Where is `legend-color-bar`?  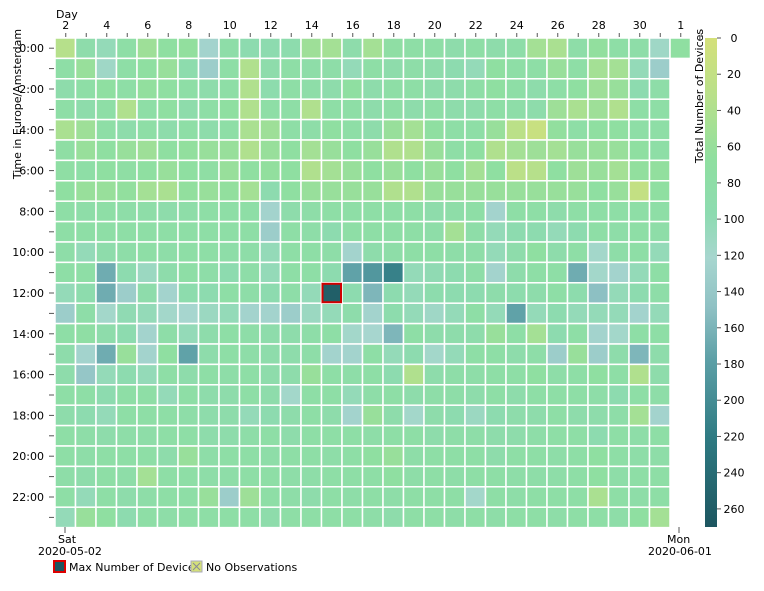 legend-color-bar is located at coordinates (711, 282).